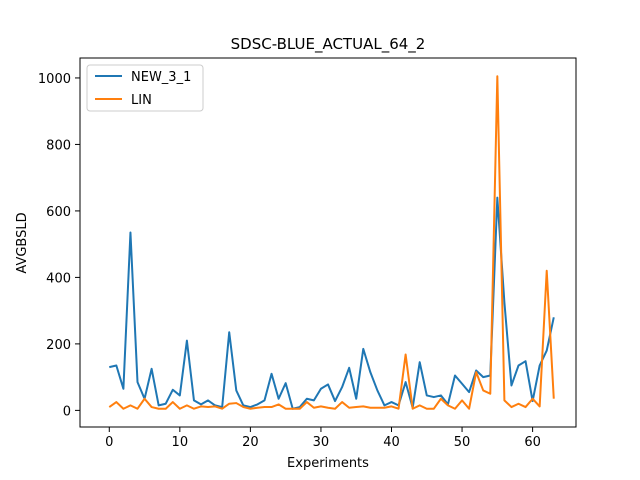 The image size is (640, 480). I want to click on y-tick-label: 800, so click(58, 145).